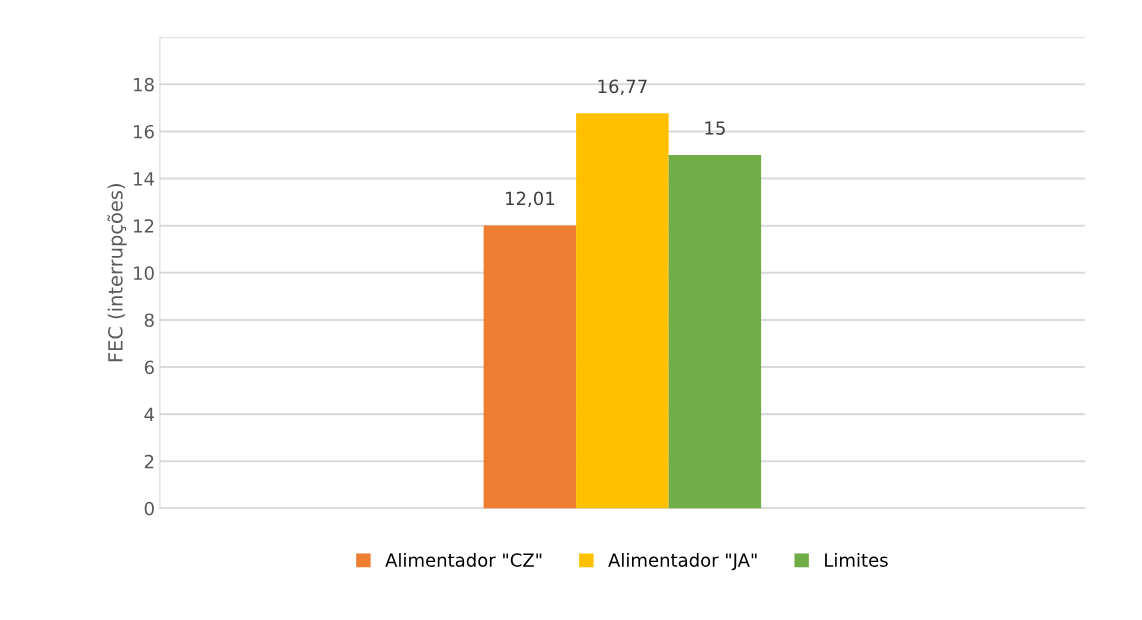 Image resolution: width=1142 pixels, height=620 pixels. I want to click on data-label: 12,01, so click(530, 199).